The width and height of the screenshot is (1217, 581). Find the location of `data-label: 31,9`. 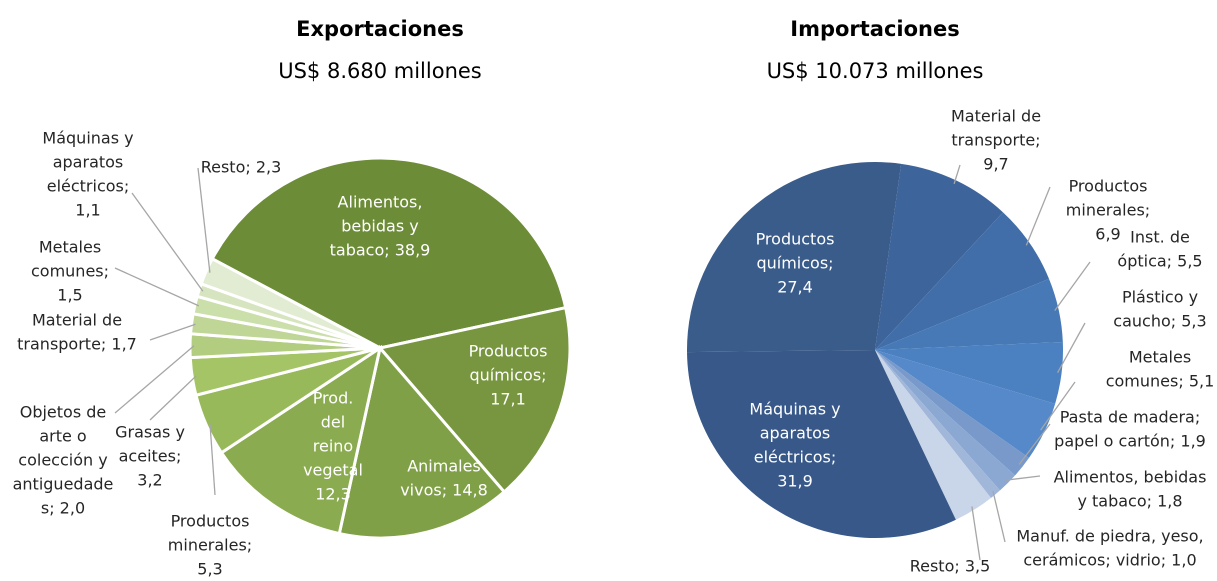

data-label: 31,9 is located at coordinates (795, 481).